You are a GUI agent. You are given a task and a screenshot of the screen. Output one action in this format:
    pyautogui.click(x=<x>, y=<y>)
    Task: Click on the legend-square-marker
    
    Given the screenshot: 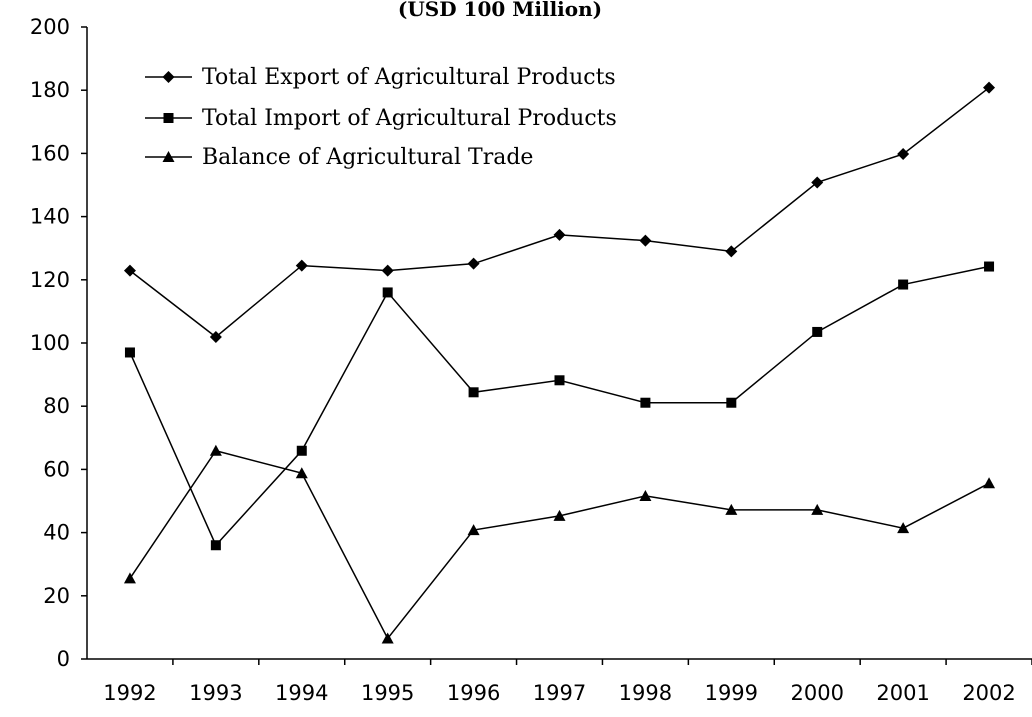 What is the action you would take?
    pyautogui.click(x=168, y=118)
    